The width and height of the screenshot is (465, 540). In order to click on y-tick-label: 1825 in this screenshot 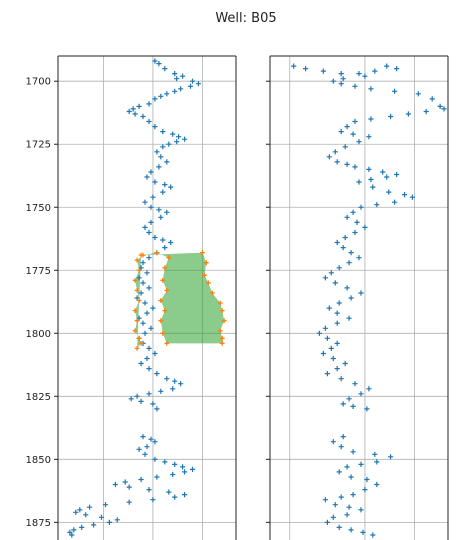, I will do `click(38, 397)`.